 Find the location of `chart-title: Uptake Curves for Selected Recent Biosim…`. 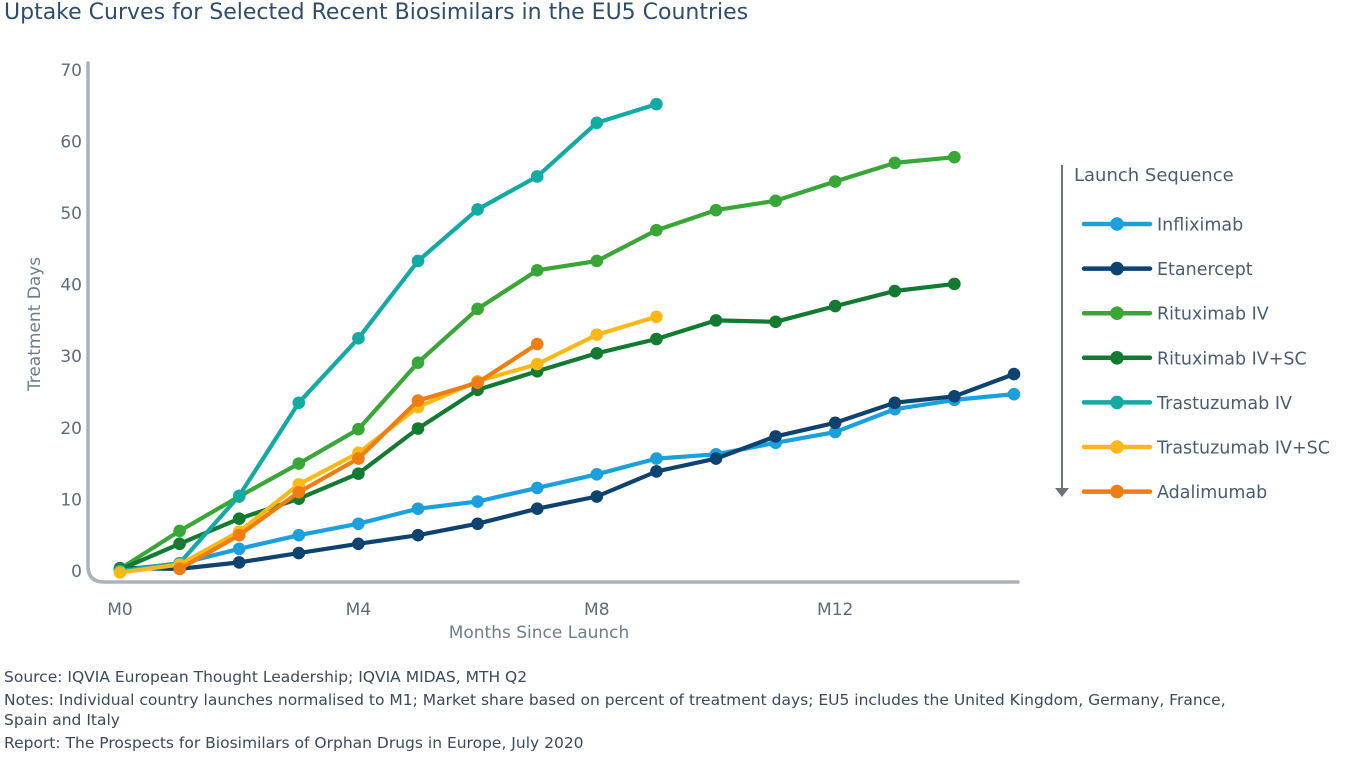

chart-title: Uptake Curves for Selected Recent Biosim… is located at coordinates (376, 12).